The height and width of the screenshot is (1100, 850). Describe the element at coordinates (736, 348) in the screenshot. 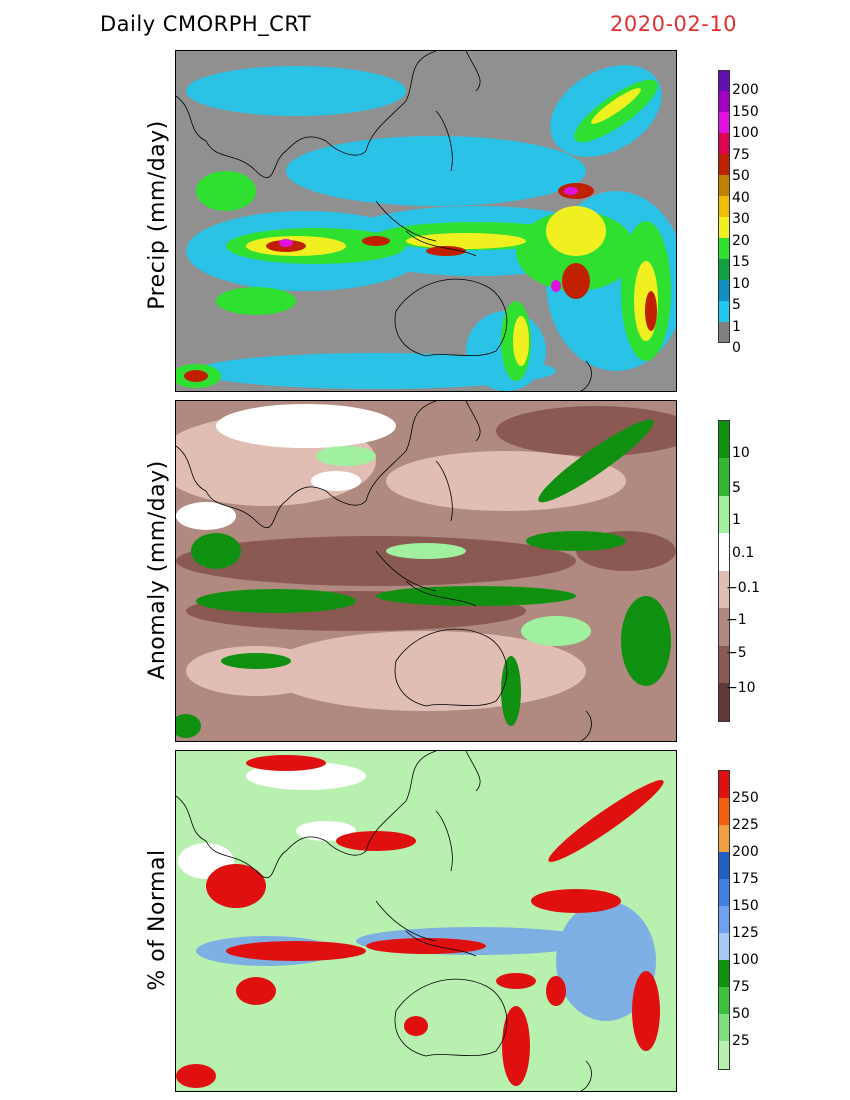

I see `precip-tick-0: 0` at that location.